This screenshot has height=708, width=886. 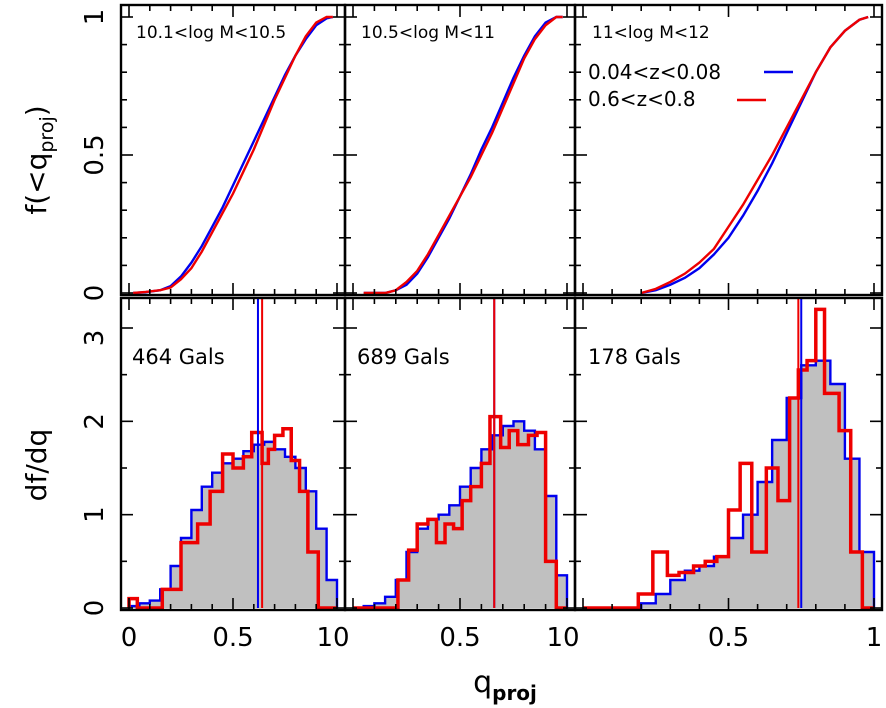 I want to click on legend-label-high-z: 0.6<z<0.8, so click(x=642, y=99).